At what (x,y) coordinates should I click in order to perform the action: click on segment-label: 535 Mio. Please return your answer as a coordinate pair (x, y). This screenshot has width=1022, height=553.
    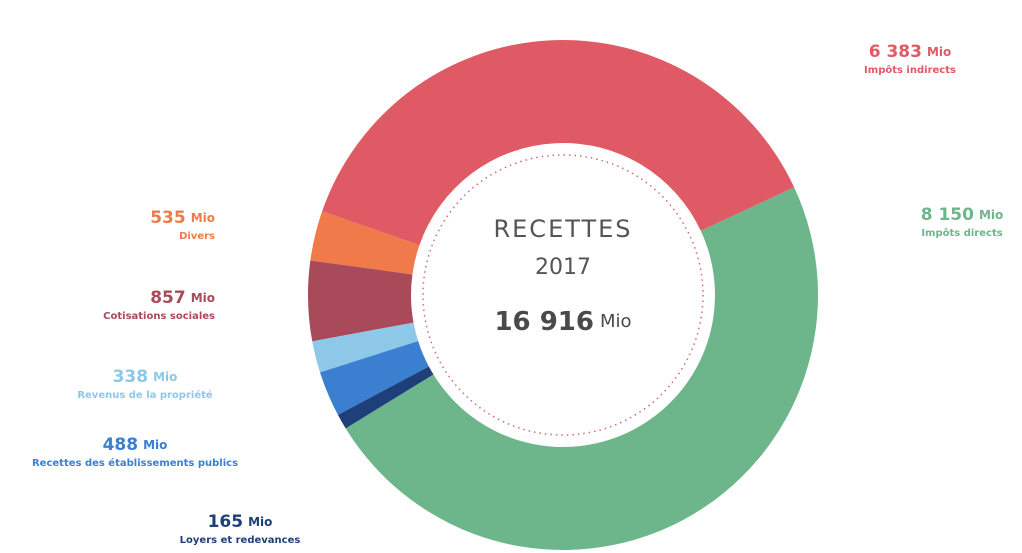
    Looking at the image, I should click on (182, 218).